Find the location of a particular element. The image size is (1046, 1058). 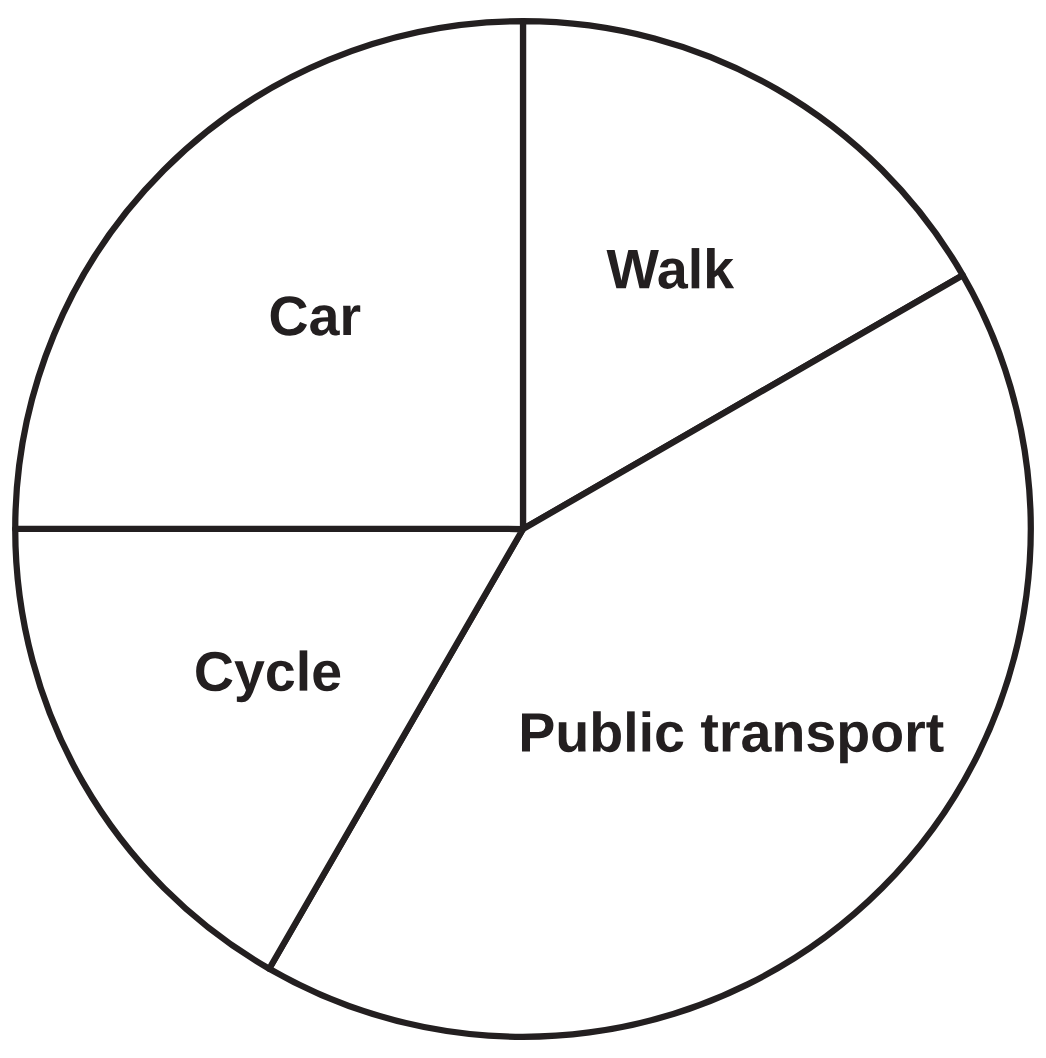

slice-label: Walk is located at coordinates (670, 268).